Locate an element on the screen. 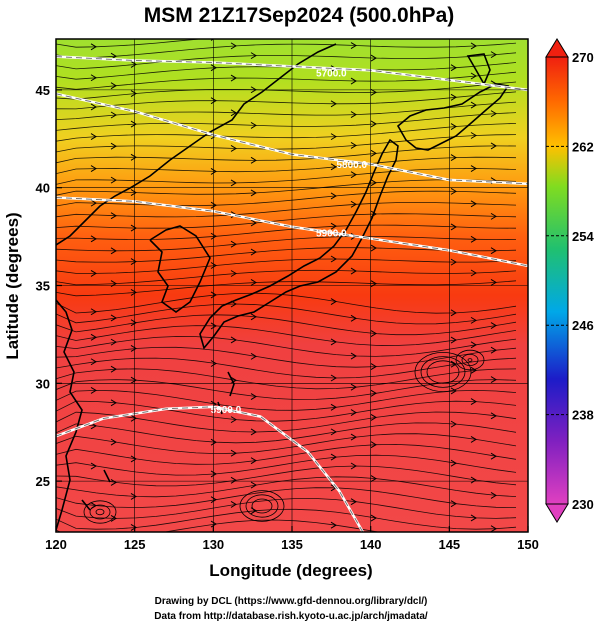  contour-line-dash is located at coordinates (210, 469).